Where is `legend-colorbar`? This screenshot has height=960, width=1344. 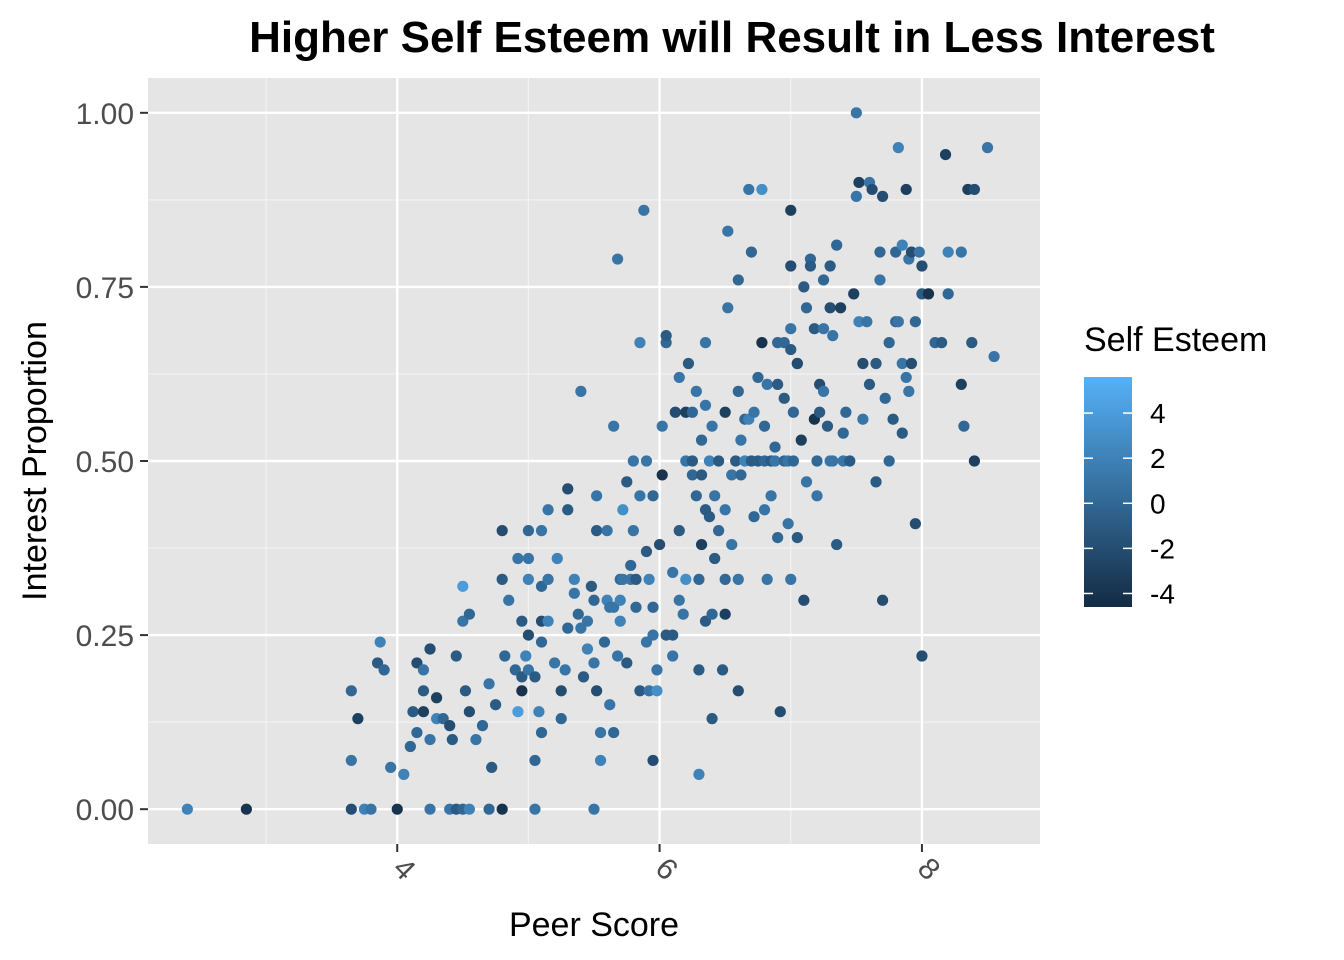
legend-colorbar is located at coordinates (1108, 492).